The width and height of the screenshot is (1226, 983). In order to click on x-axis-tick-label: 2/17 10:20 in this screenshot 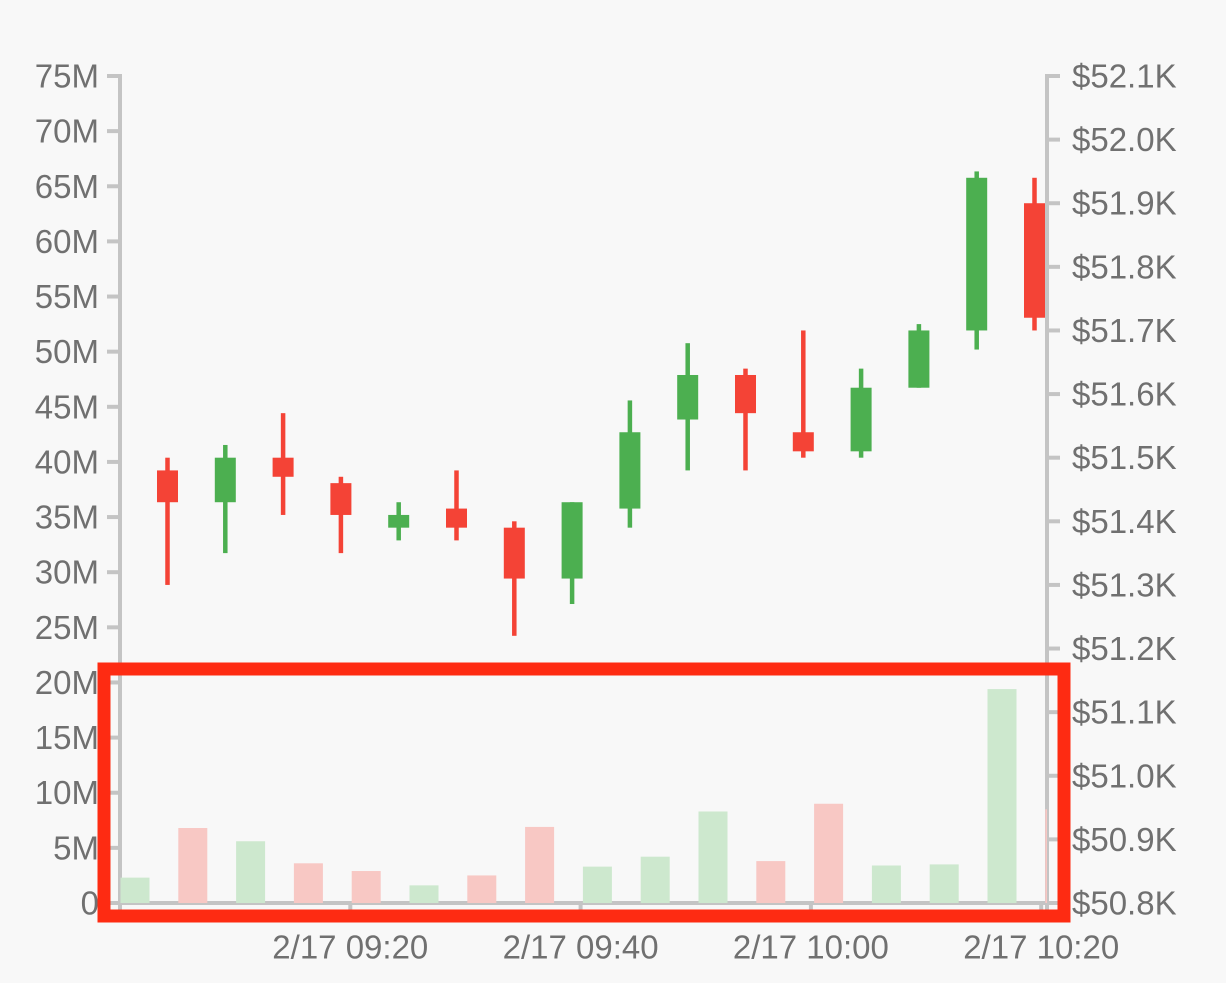, I will do `click(1041, 947)`.